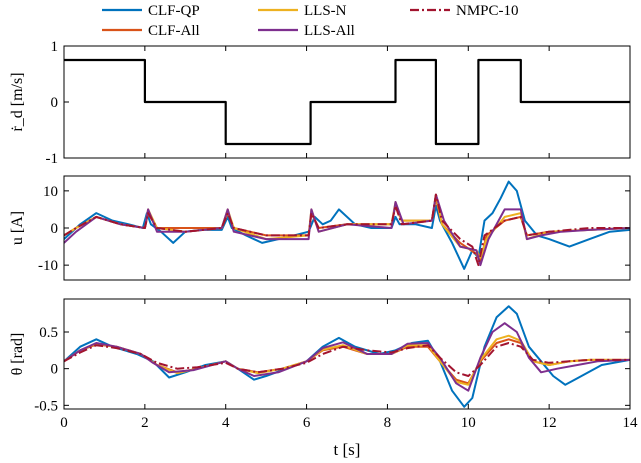 The height and width of the screenshot is (463, 641). What do you see at coordinates (17, 228) in the screenshot?
I see `y-axis-label-u: u [A]` at bounding box center [17, 228].